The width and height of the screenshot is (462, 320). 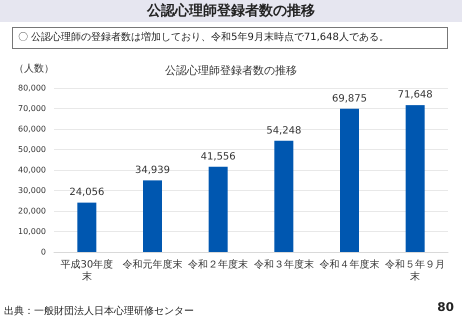 I want to click on data-label: 41,556, so click(x=218, y=156).